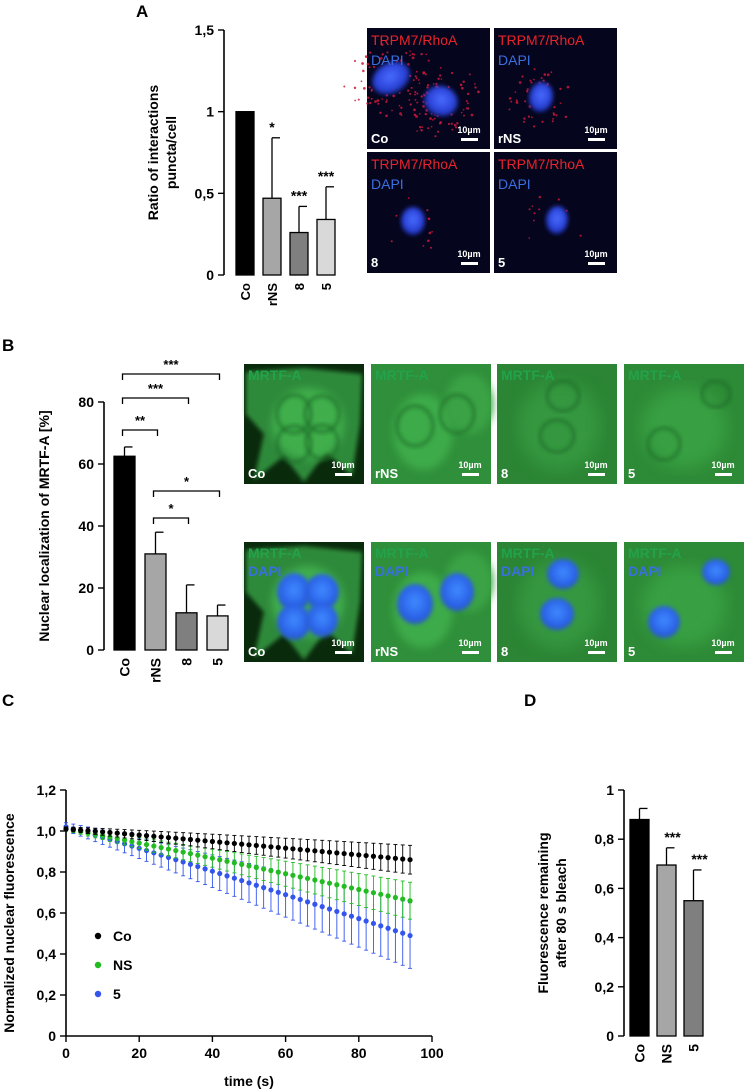 This screenshot has width=747, height=1091. I want to click on micrograph-condition-label: rNS, so click(509, 138).